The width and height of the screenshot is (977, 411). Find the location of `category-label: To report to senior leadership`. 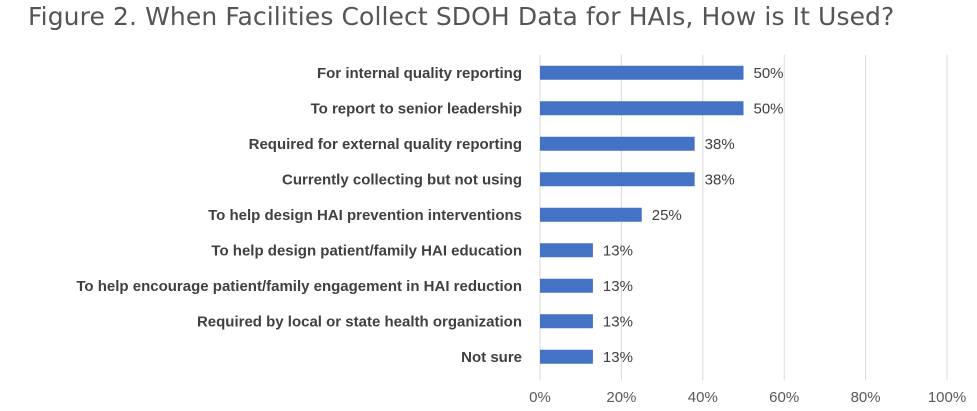

category-label: To report to senior leadership is located at coordinates (416, 108).